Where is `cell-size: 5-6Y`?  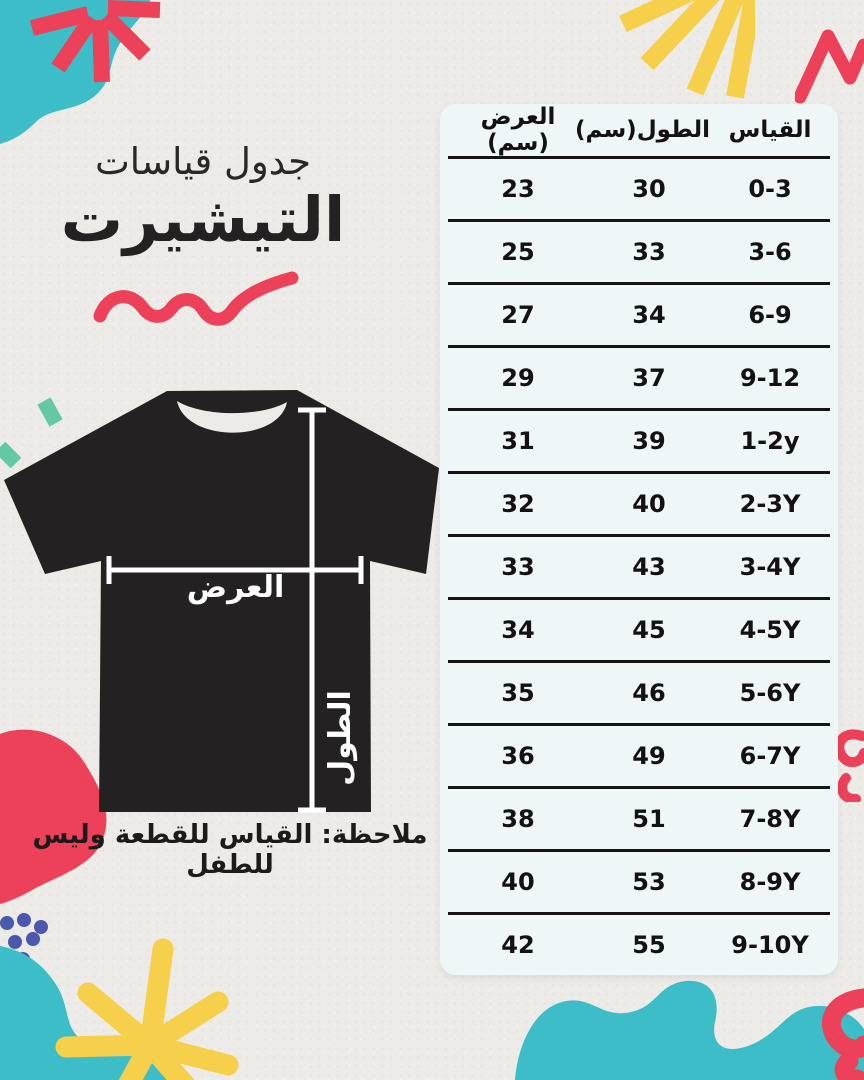 cell-size: 5-6Y is located at coordinates (770, 693).